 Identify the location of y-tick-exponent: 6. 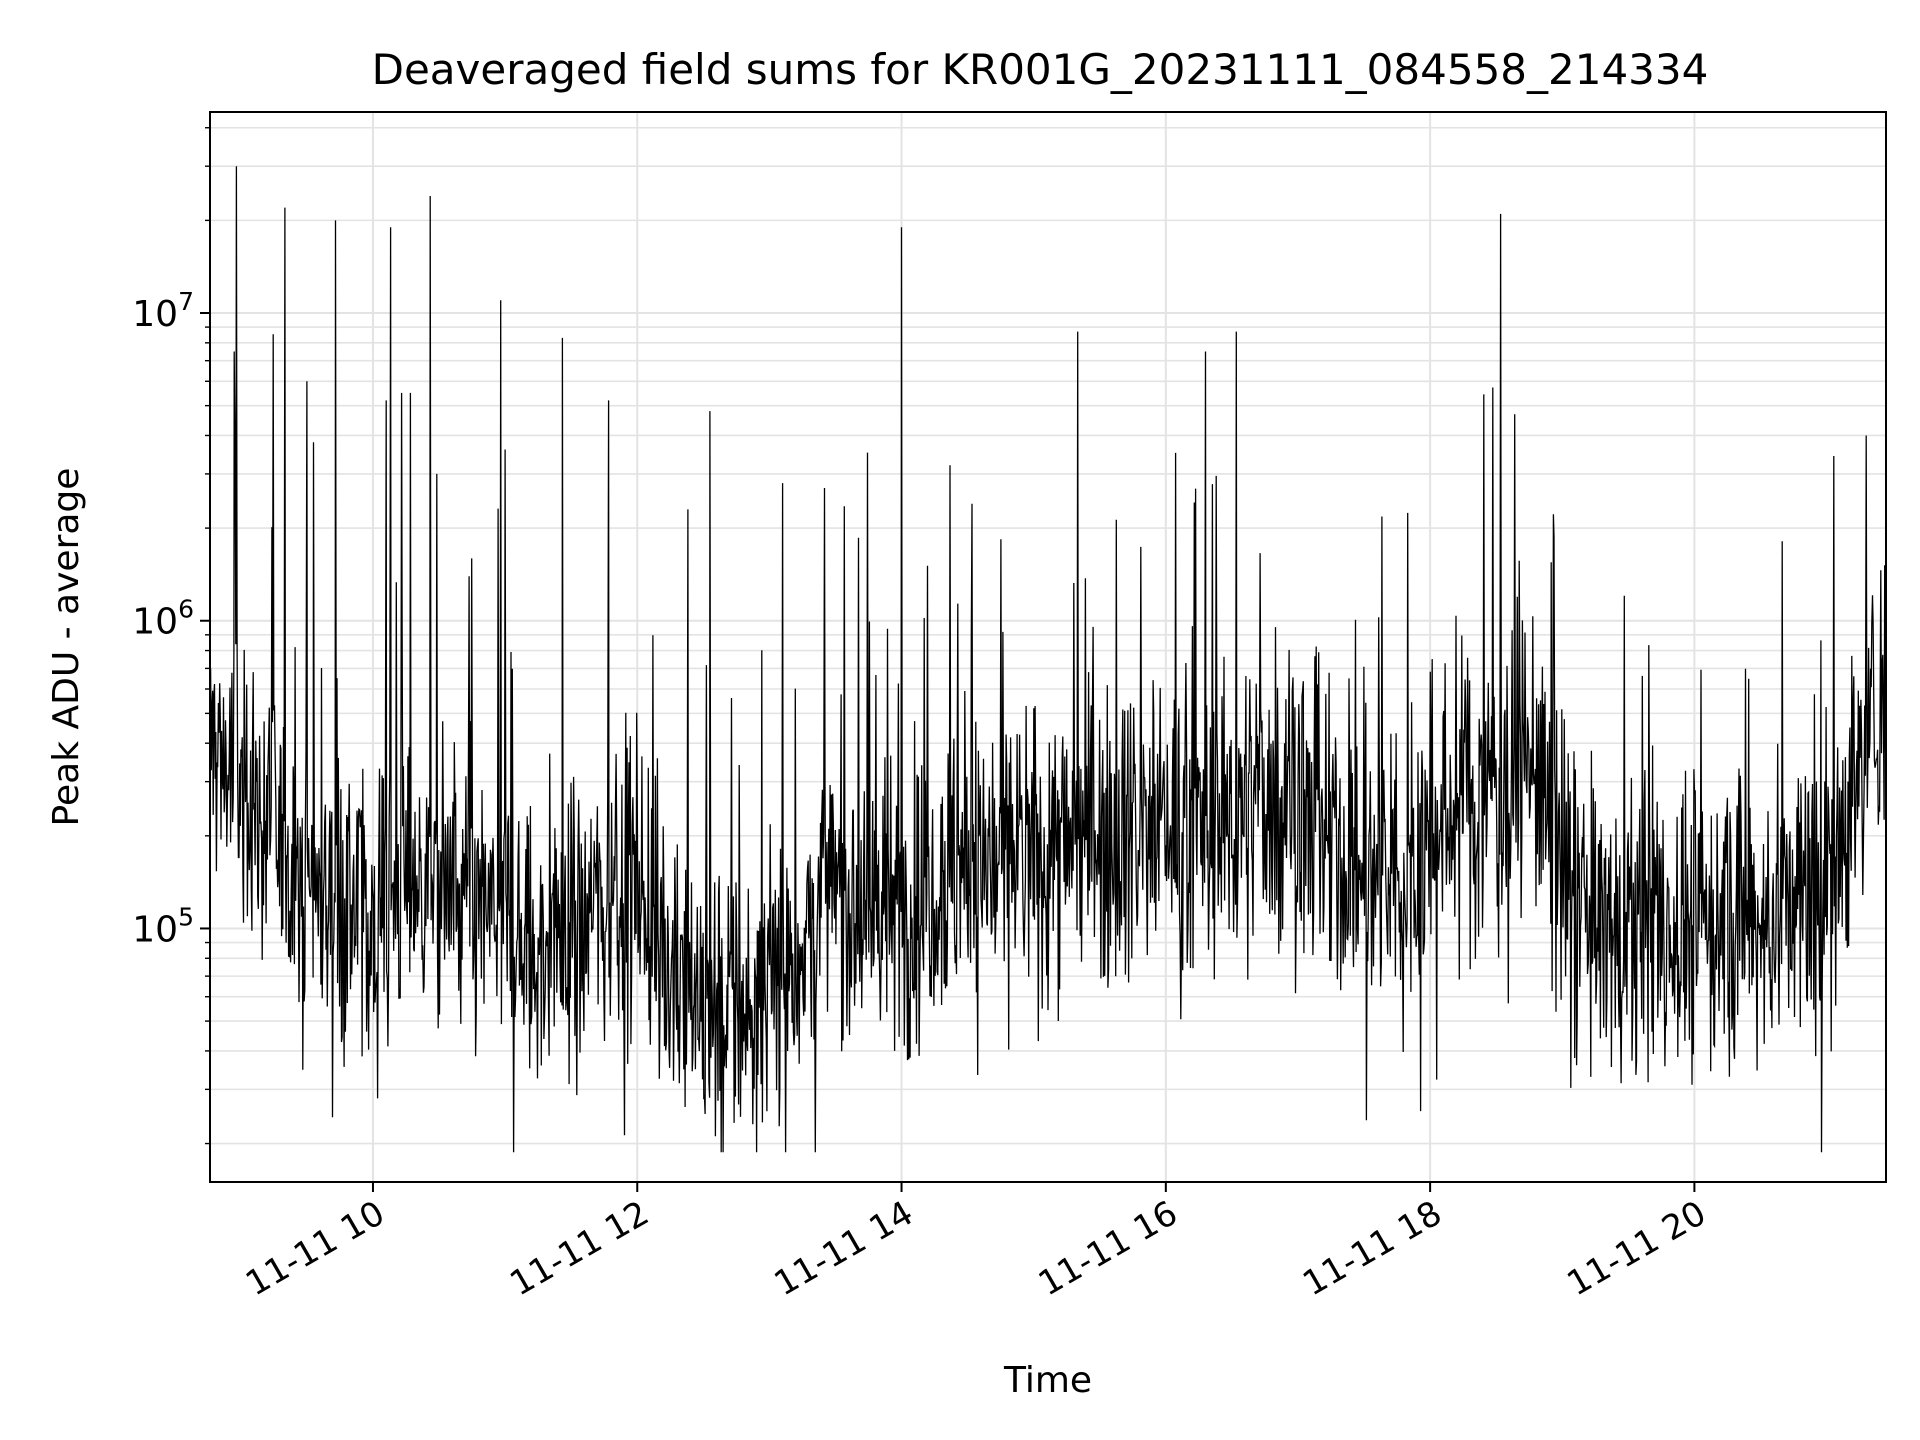
(186, 609).